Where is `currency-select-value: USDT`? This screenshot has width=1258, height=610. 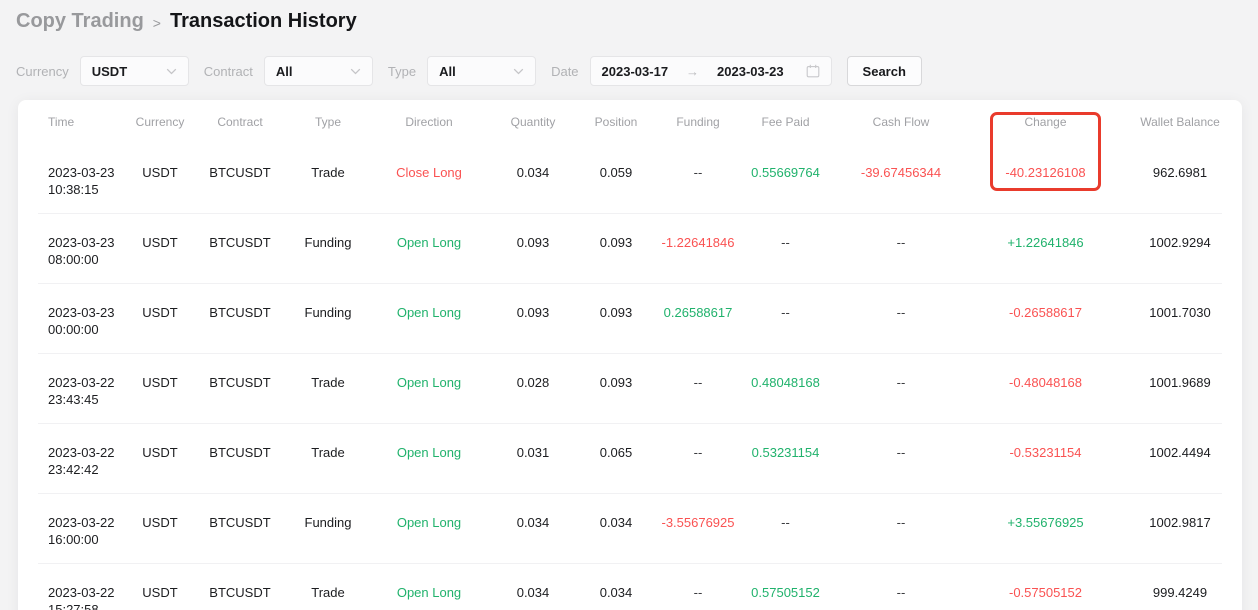 currency-select-value: USDT is located at coordinates (109, 71).